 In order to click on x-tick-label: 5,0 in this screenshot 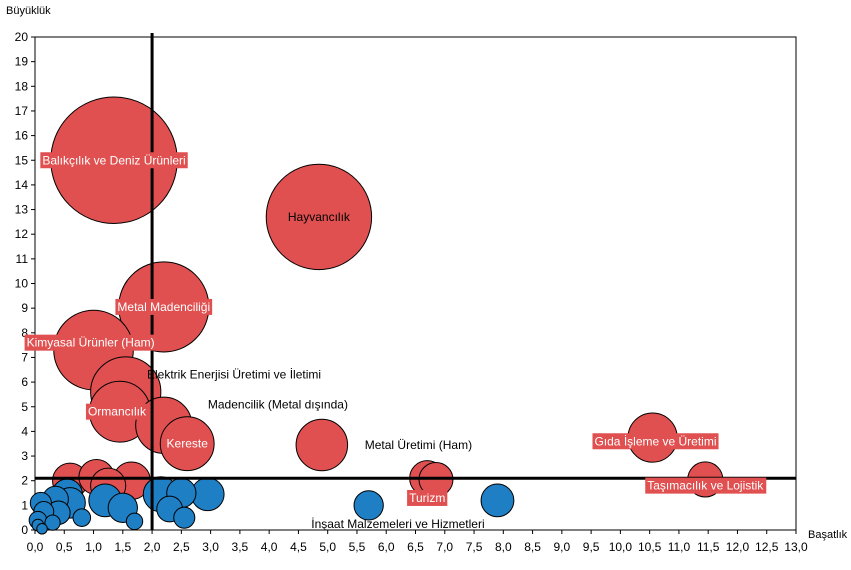, I will do `click(327, 547)`.